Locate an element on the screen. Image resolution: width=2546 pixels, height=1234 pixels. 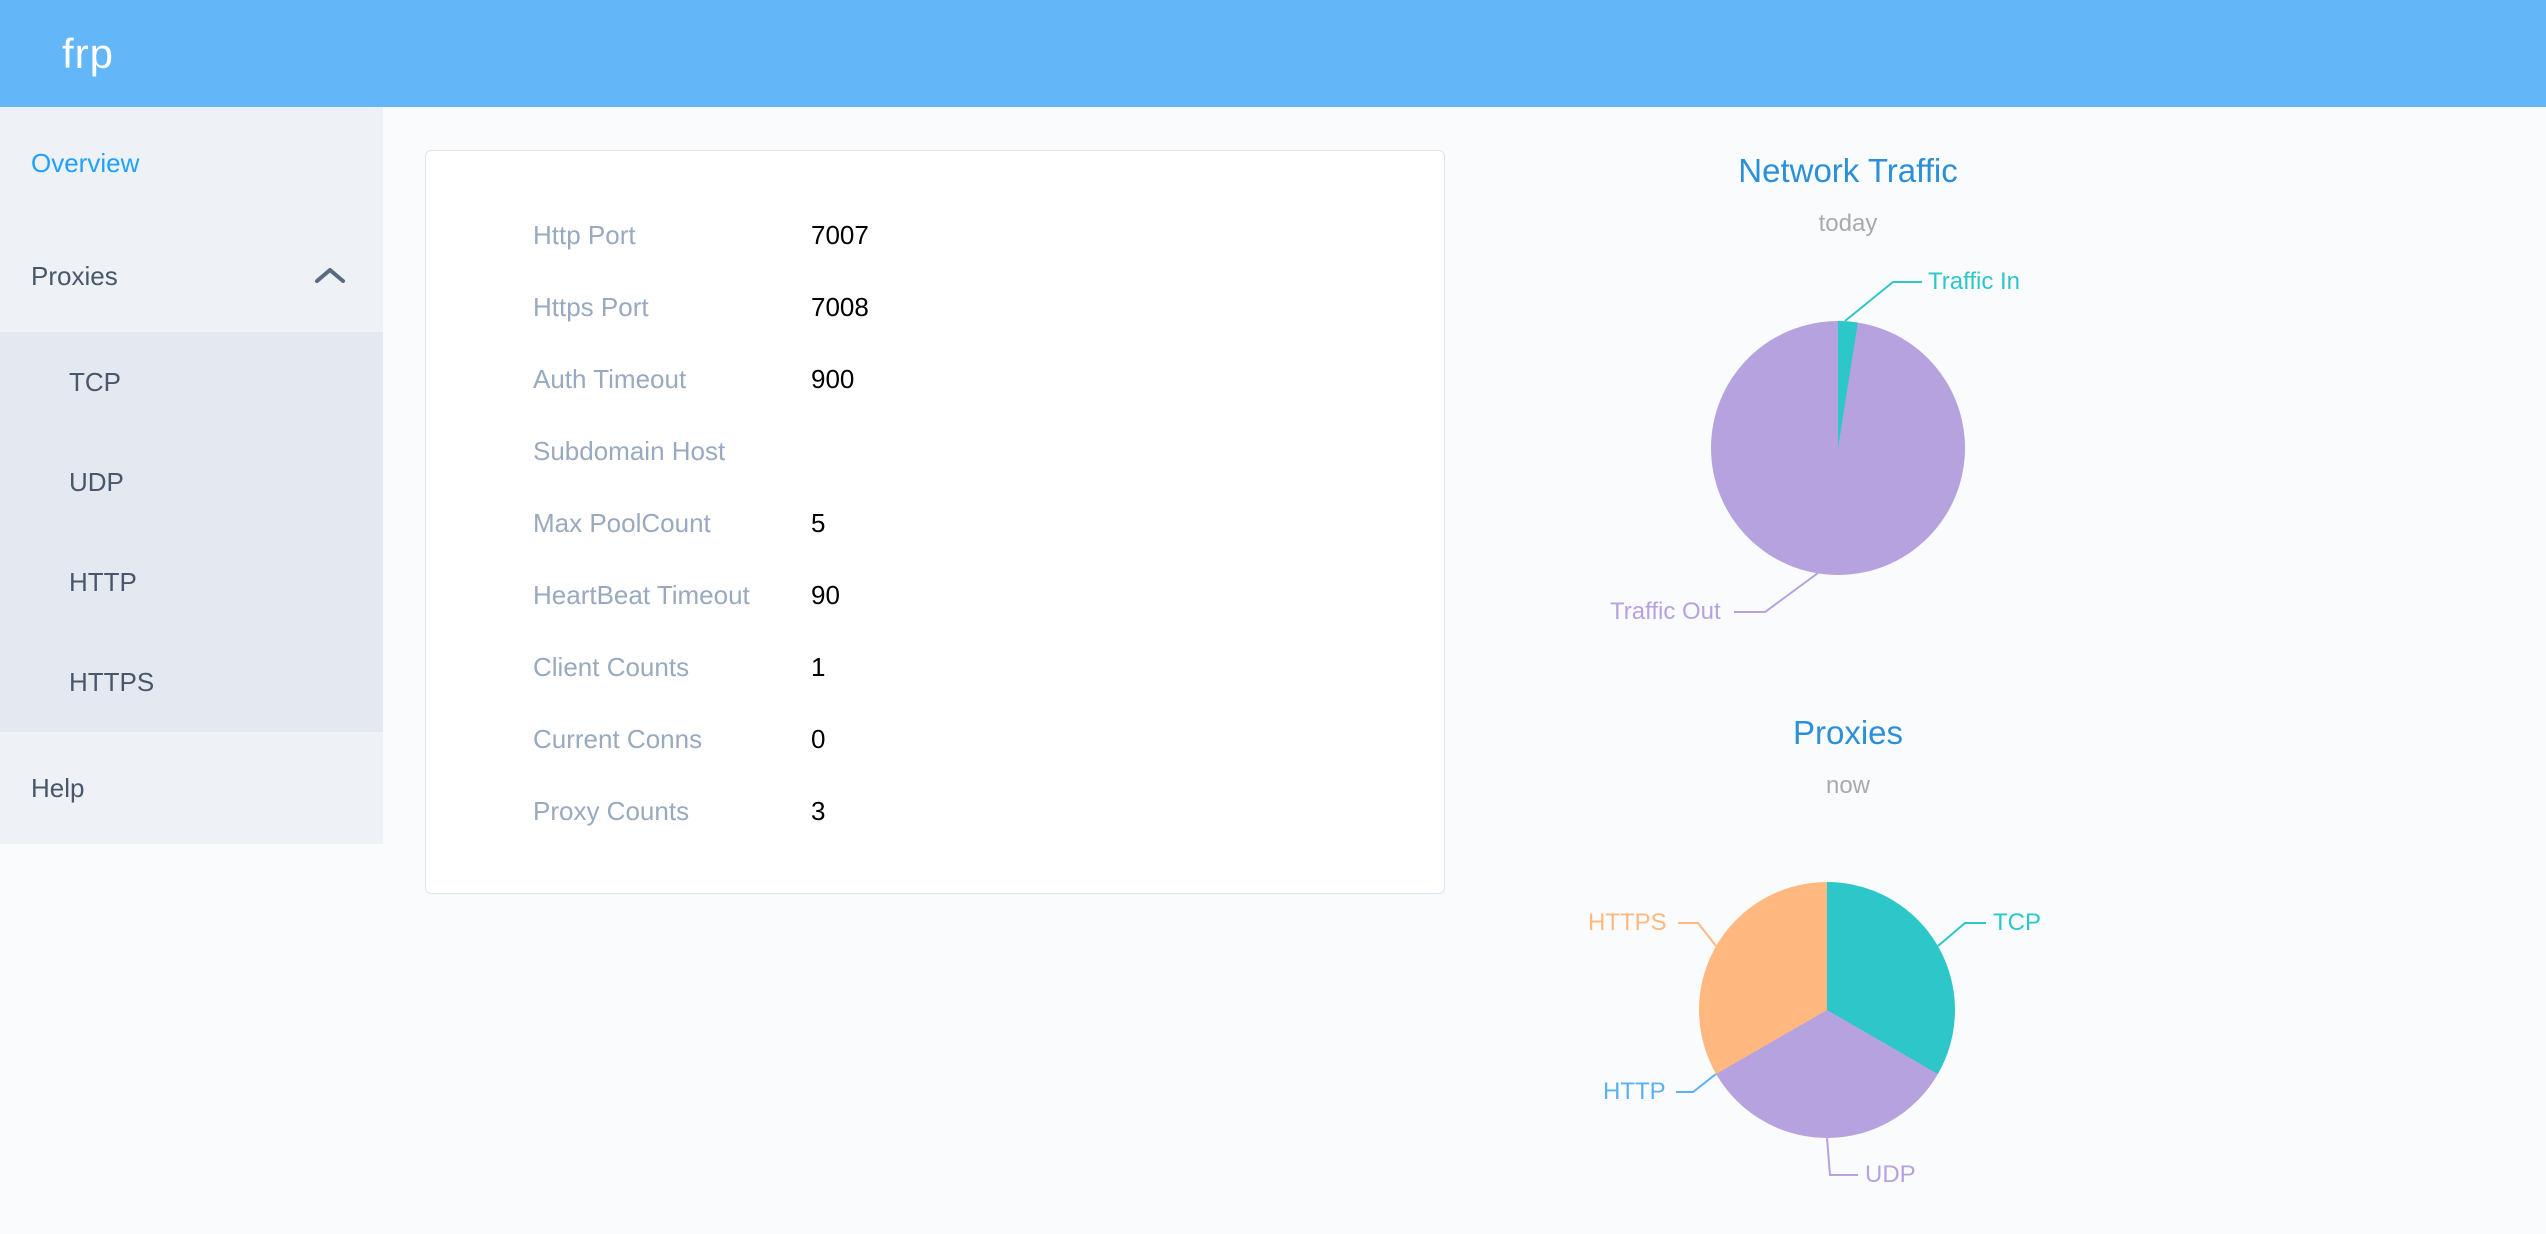
info-value: 0 is located at coordinates (818, 738).